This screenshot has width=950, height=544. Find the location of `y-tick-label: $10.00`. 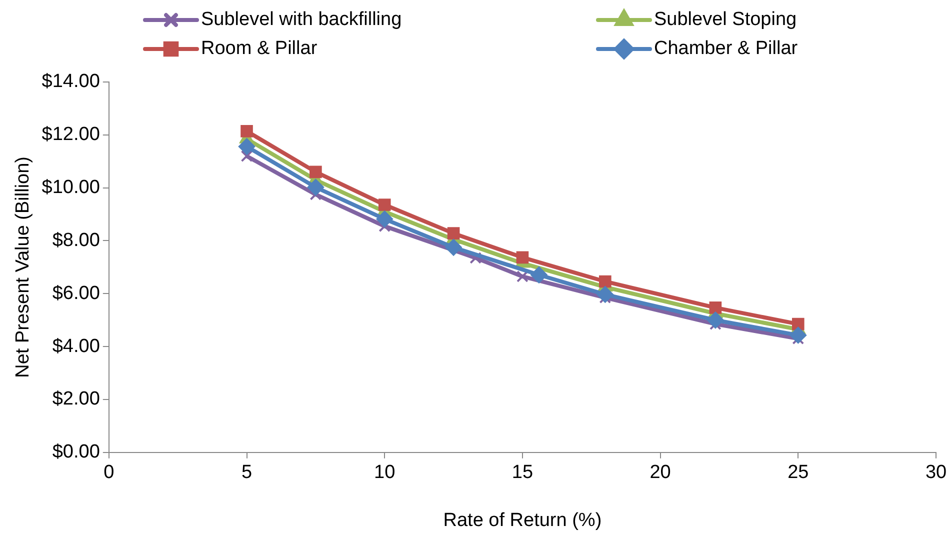

y-tick-label: $10.00 is located at coordinates (71, 187).